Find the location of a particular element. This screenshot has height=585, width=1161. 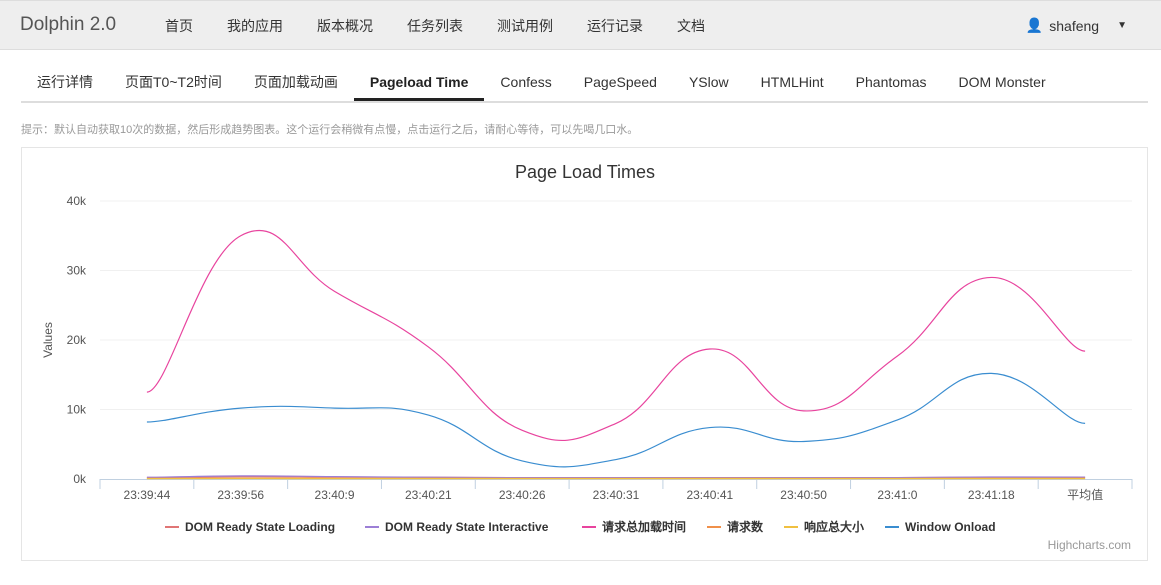

caret-down-icon: ▼ is located at coordinates (1122, 25).